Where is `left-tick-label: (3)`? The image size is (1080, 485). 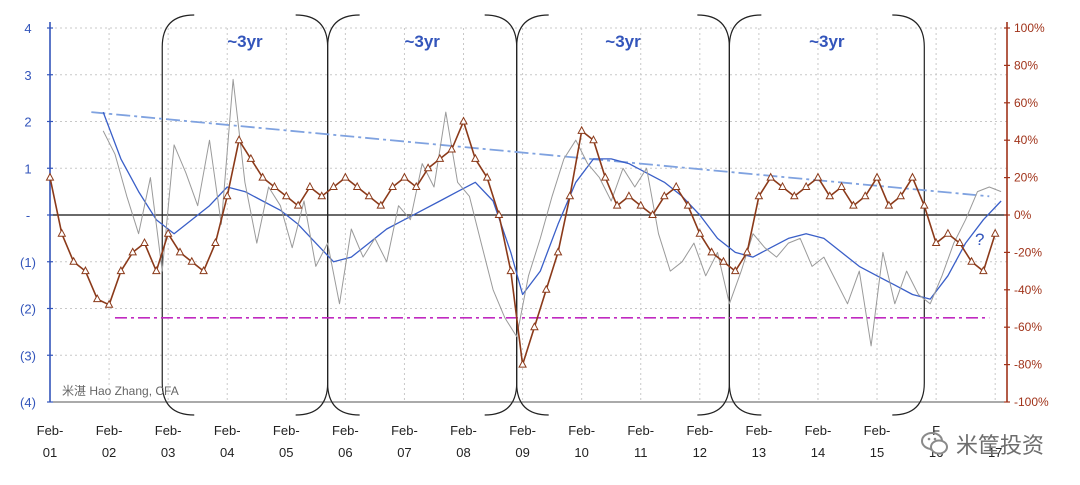
left-tick-label: (3) is located at coordinates (28, 355).